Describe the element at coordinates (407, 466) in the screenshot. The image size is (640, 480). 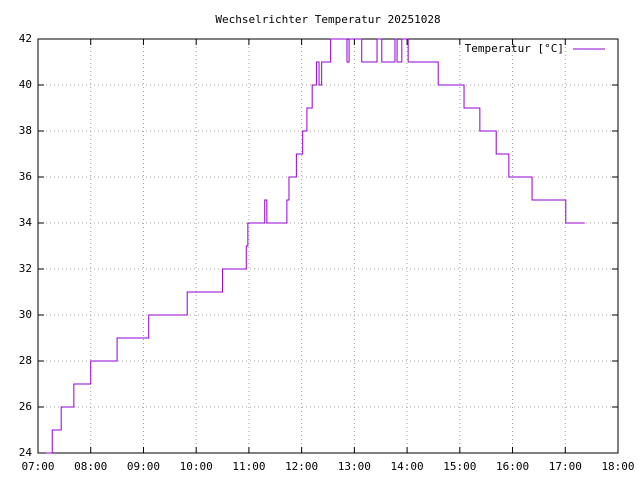
I see `x-tick-label: 14:00` at that location.